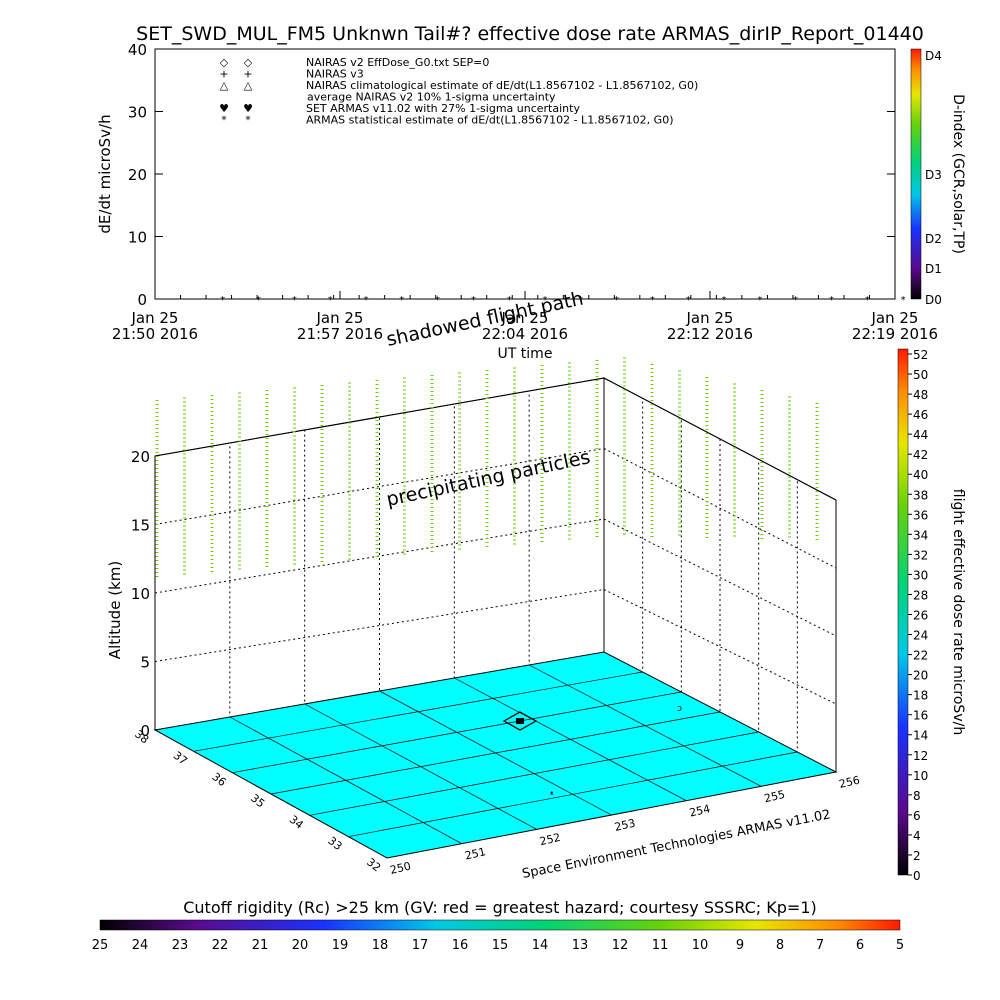 Image resolution: width=1000 pixels, height=1000 pixels. I want to click on altitude-tick-label: 15, so click(140, 526).